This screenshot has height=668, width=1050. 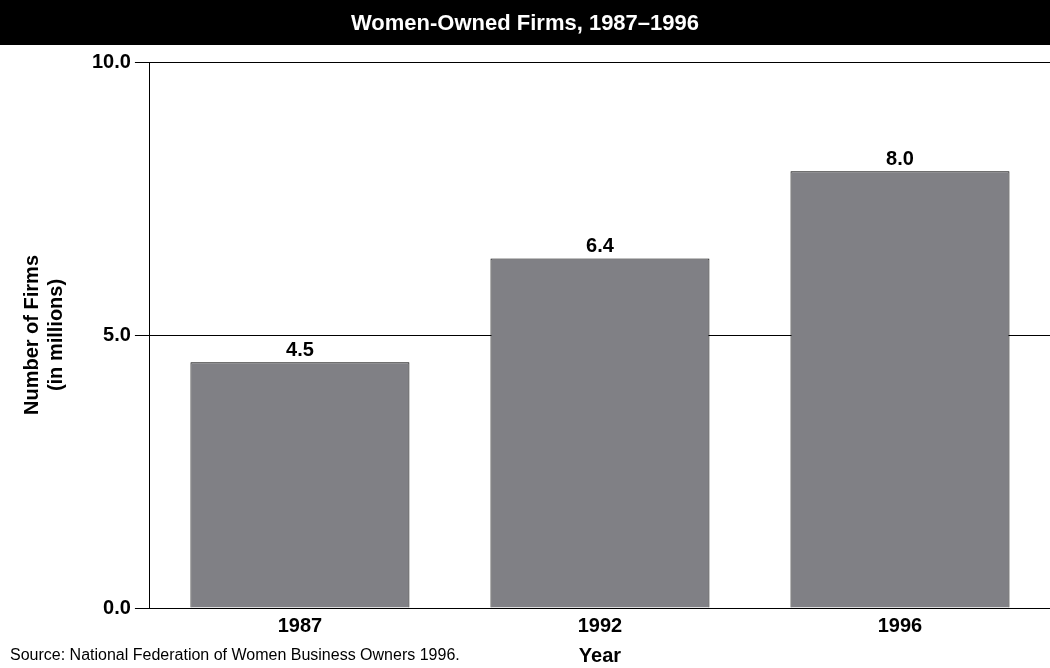 What do you see at coordinates (600, 624) in the screenshot?
I see `x-tick-label: 1992` at bounding box center [600, 624].